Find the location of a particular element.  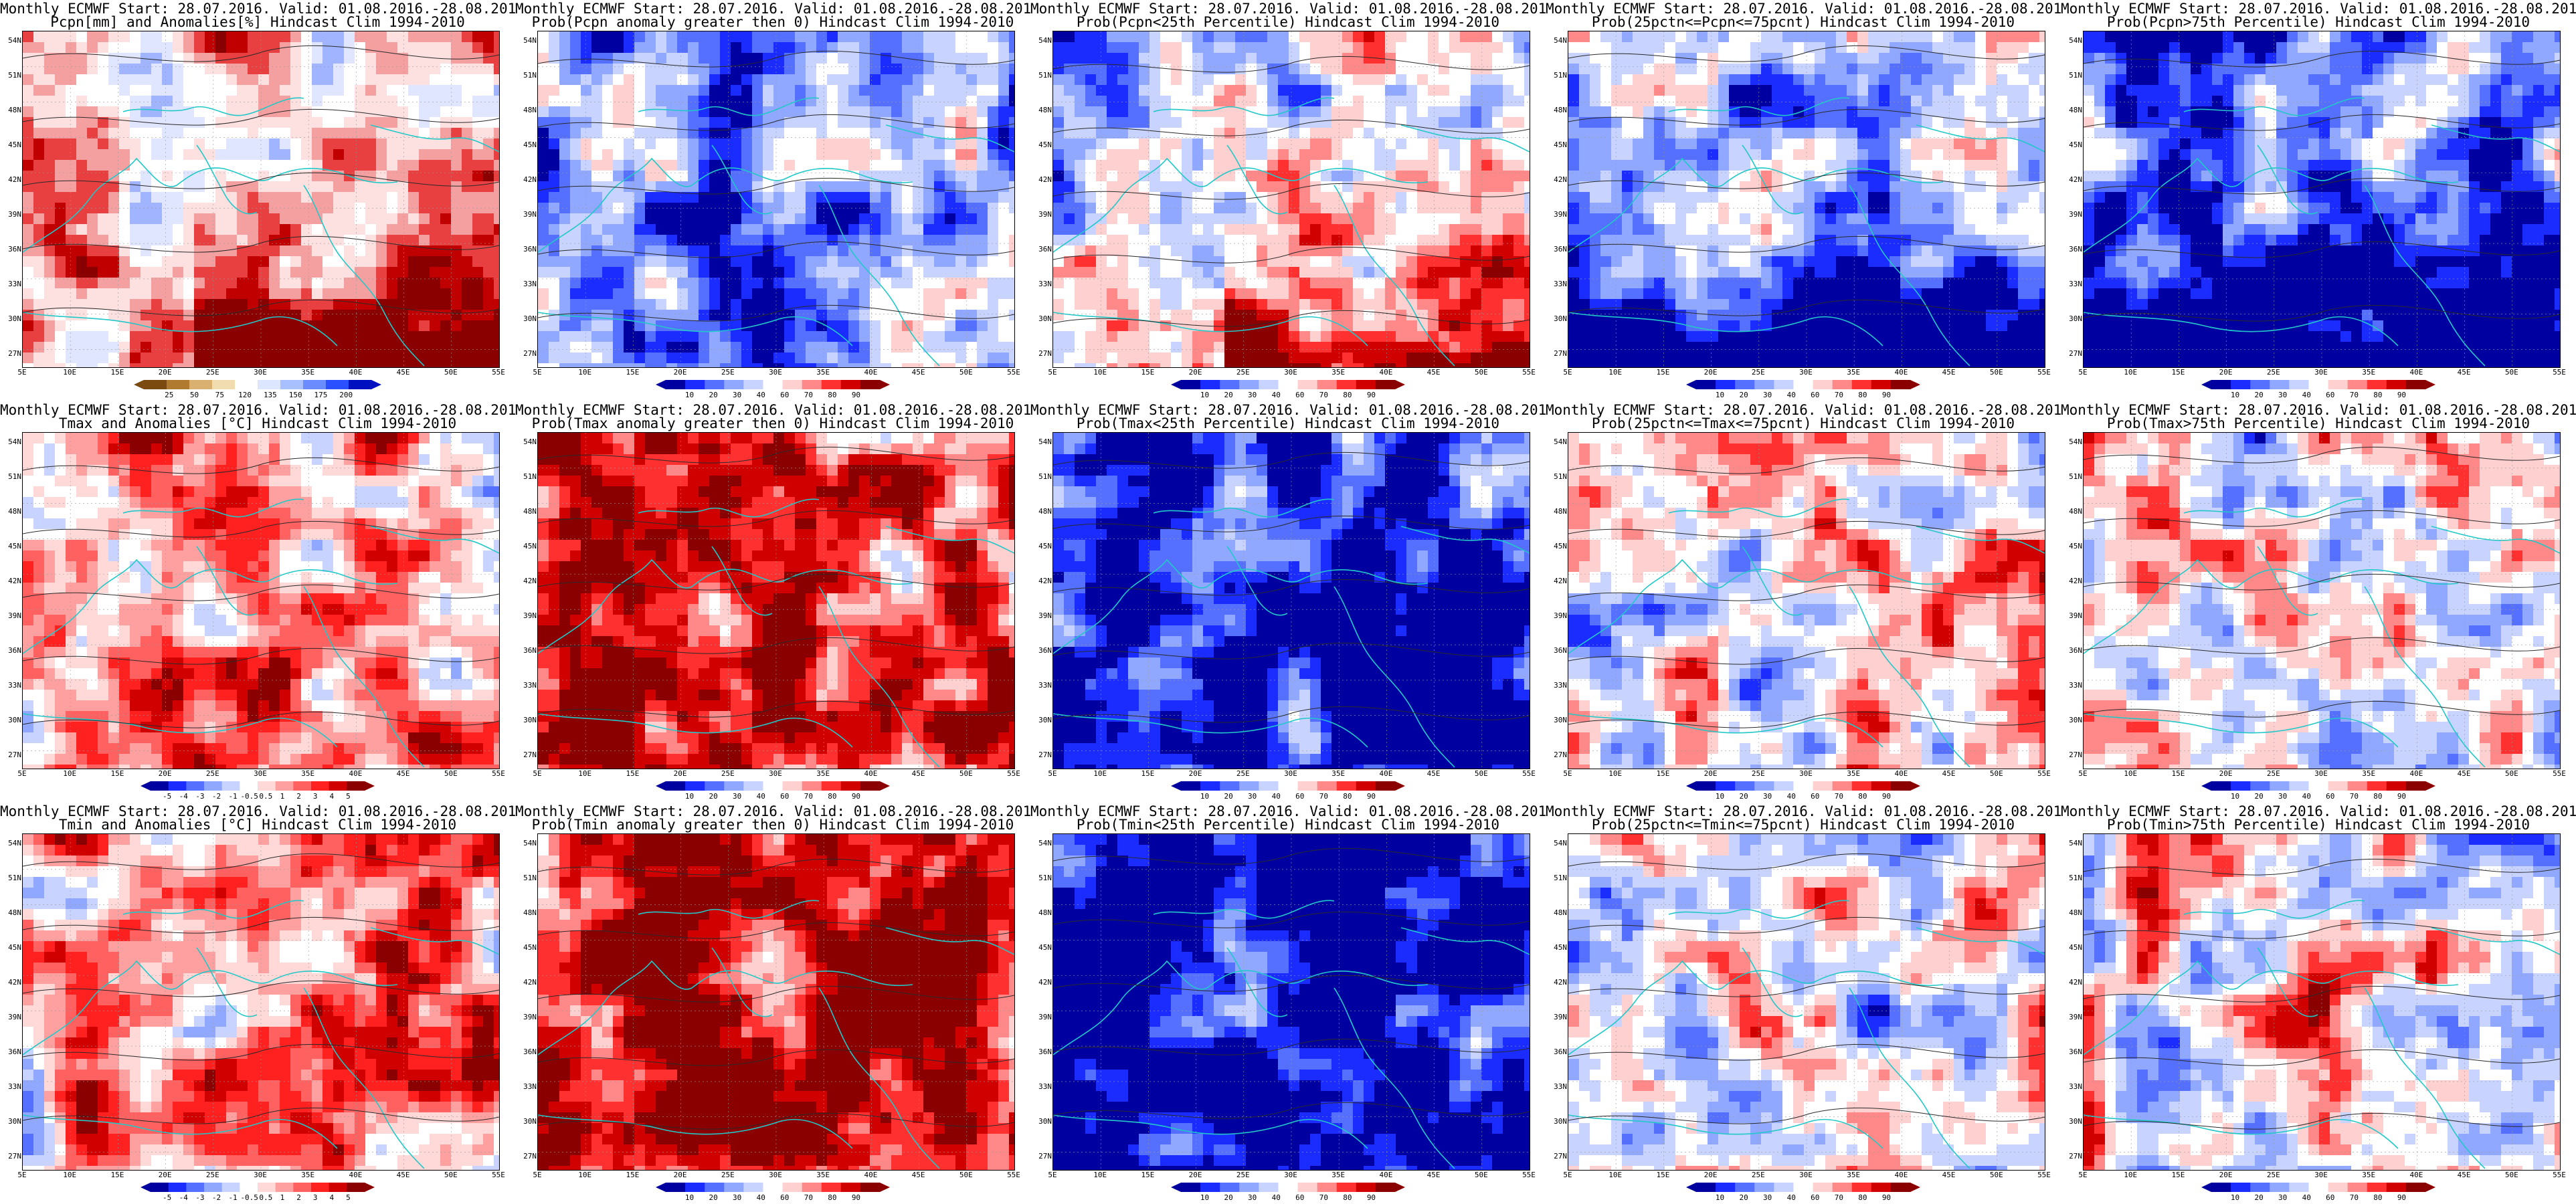

colorbar-tick-label: 3 is located at coordinates (315, 796).